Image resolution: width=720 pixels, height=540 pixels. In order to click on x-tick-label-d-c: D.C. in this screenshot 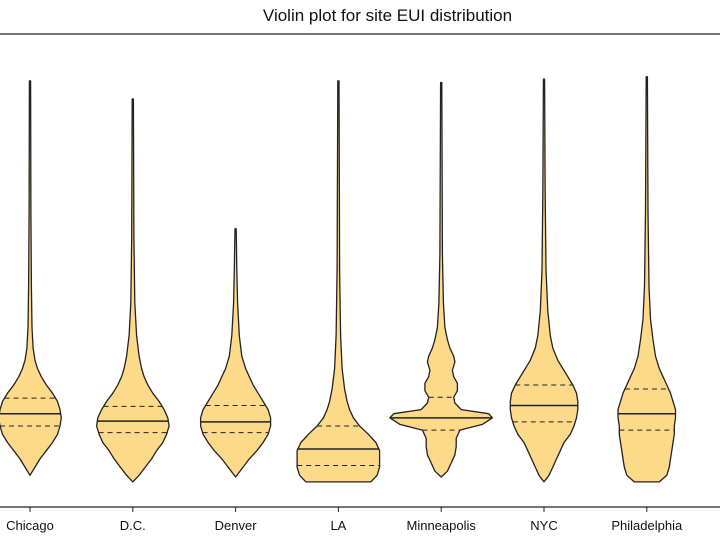, I will do `click(133, 525)`.